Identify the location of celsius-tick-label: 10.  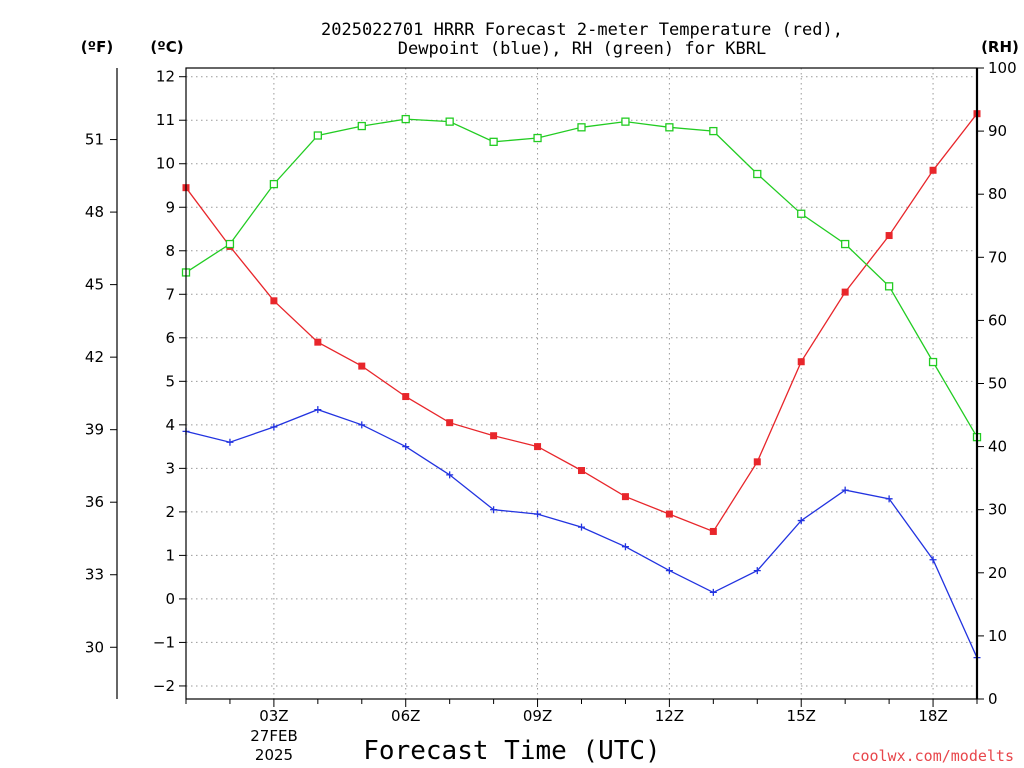
(165, 164).